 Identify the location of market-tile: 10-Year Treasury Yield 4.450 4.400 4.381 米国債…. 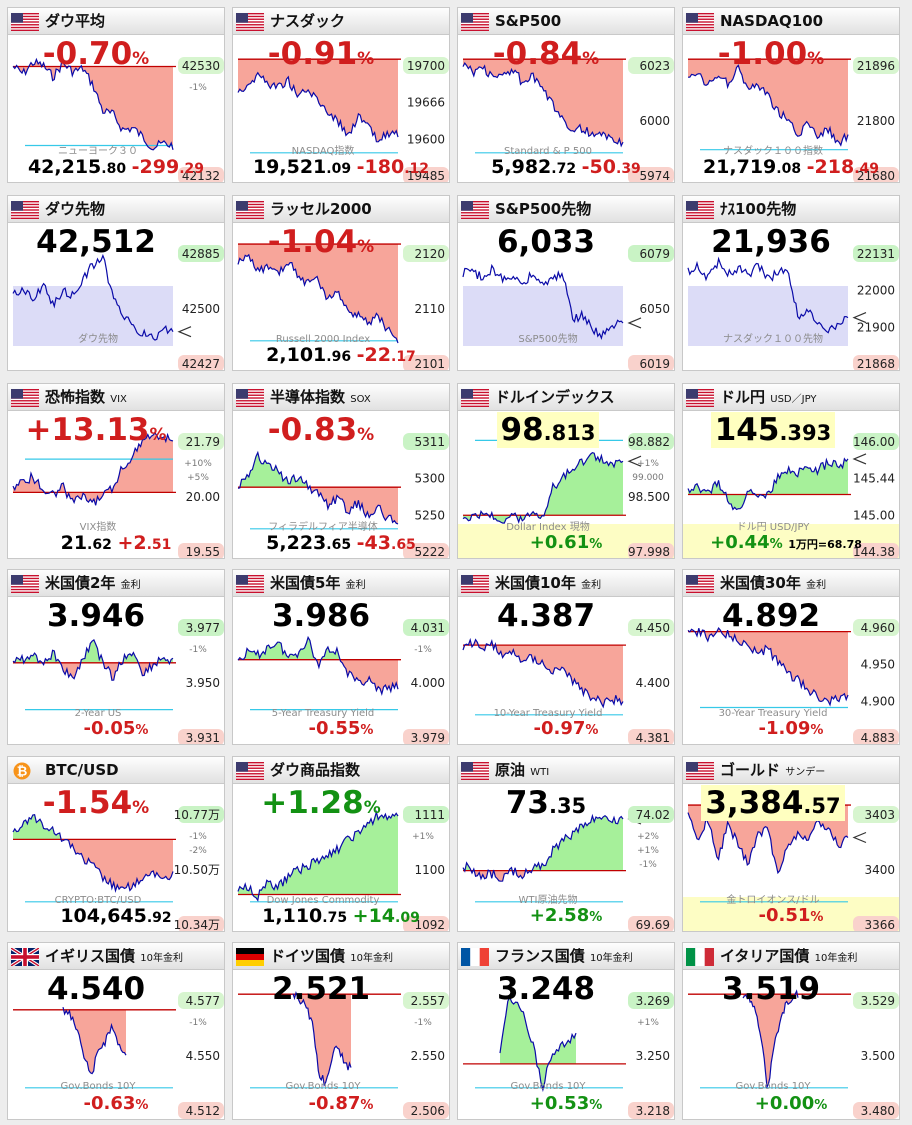
(566, 657).